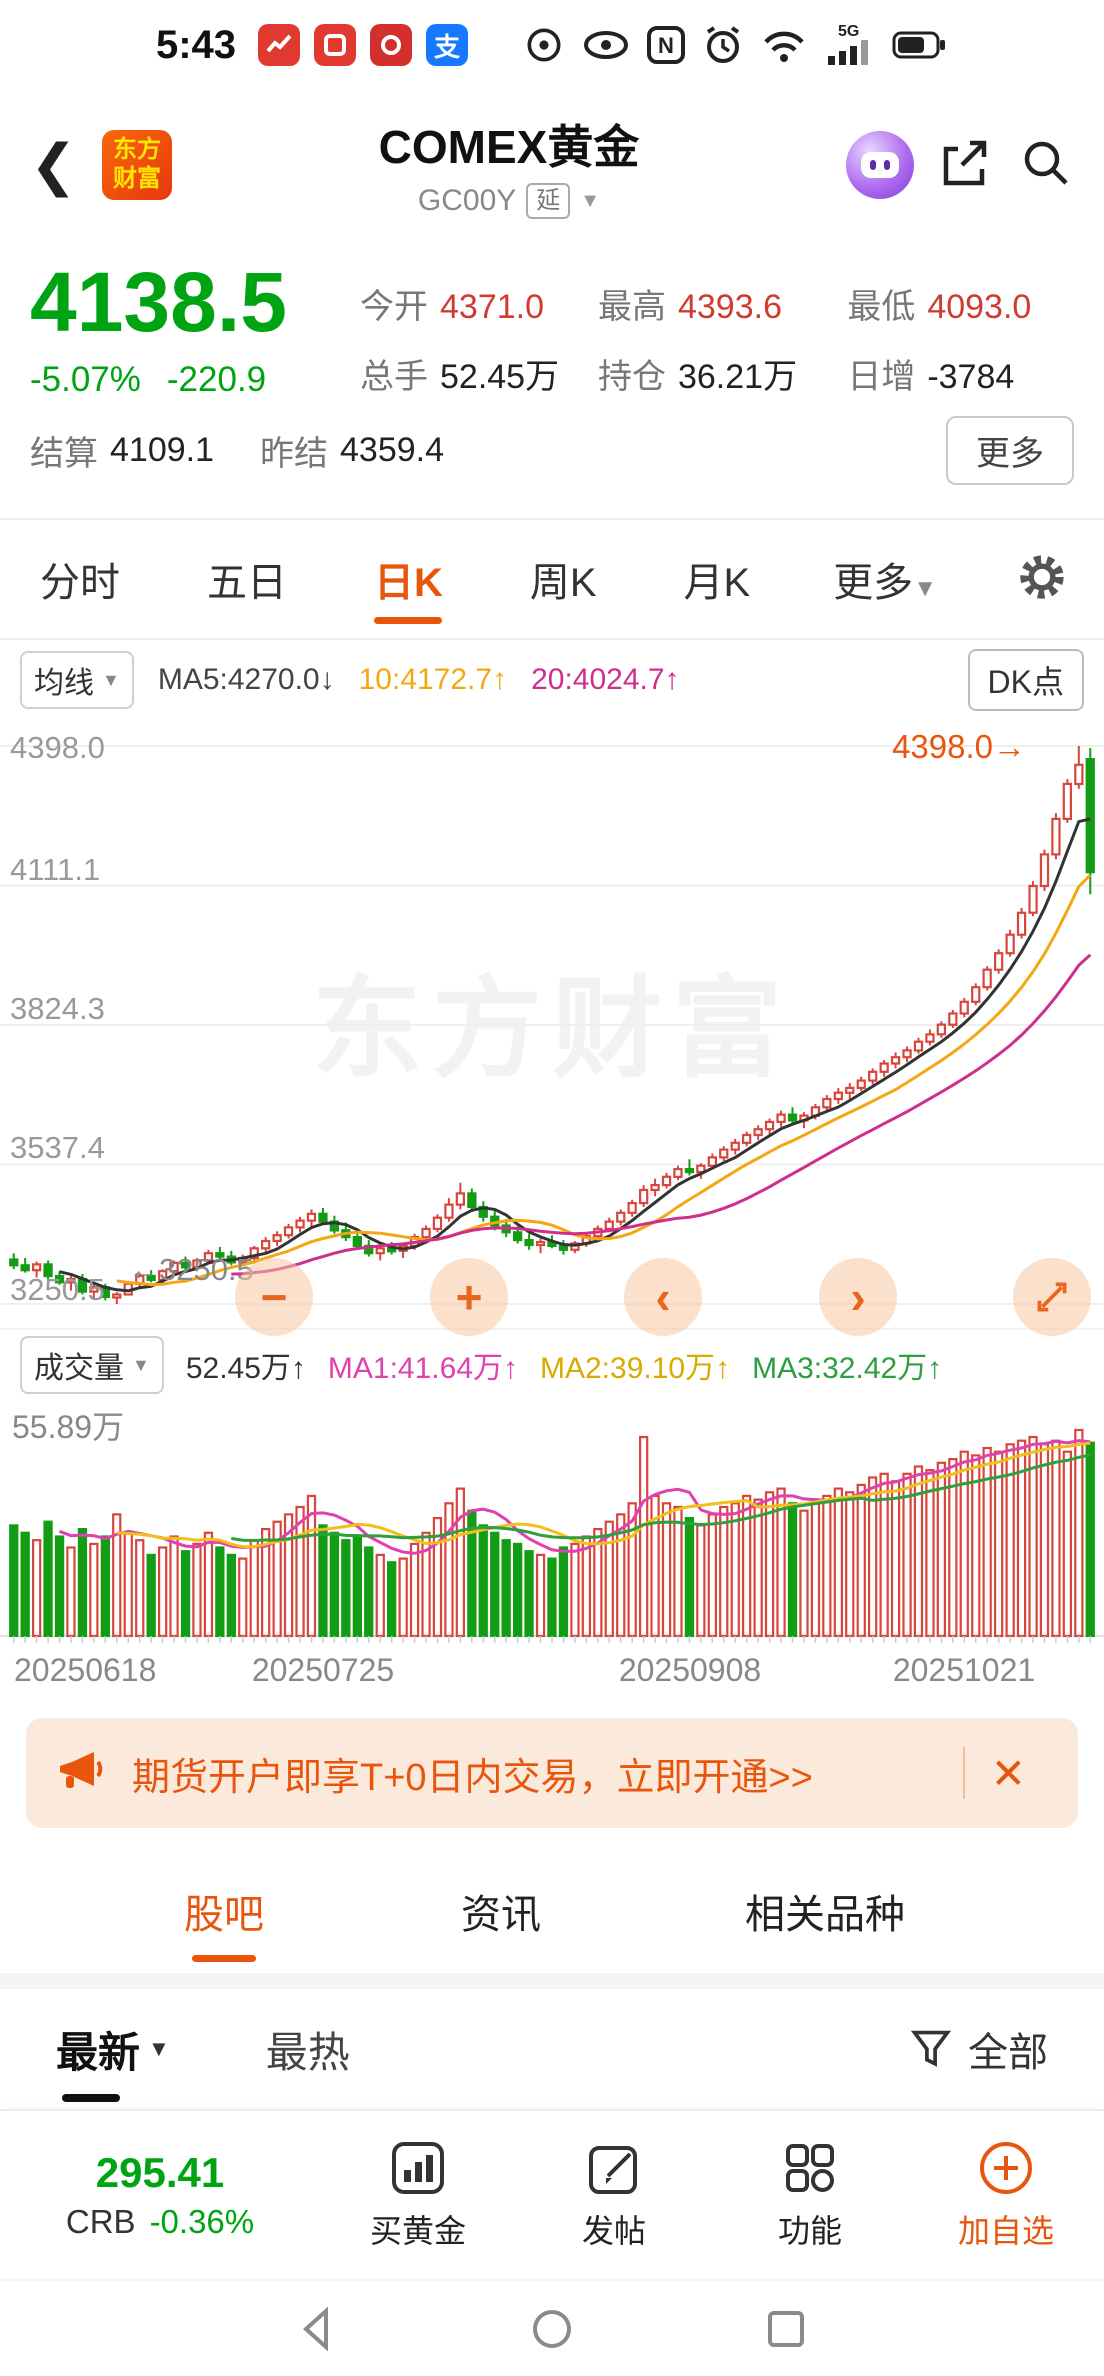 Image resolution: width=1104 pixels, height=2376 pixels. I want to click on tab-minute: 分时, so click(80, 583).